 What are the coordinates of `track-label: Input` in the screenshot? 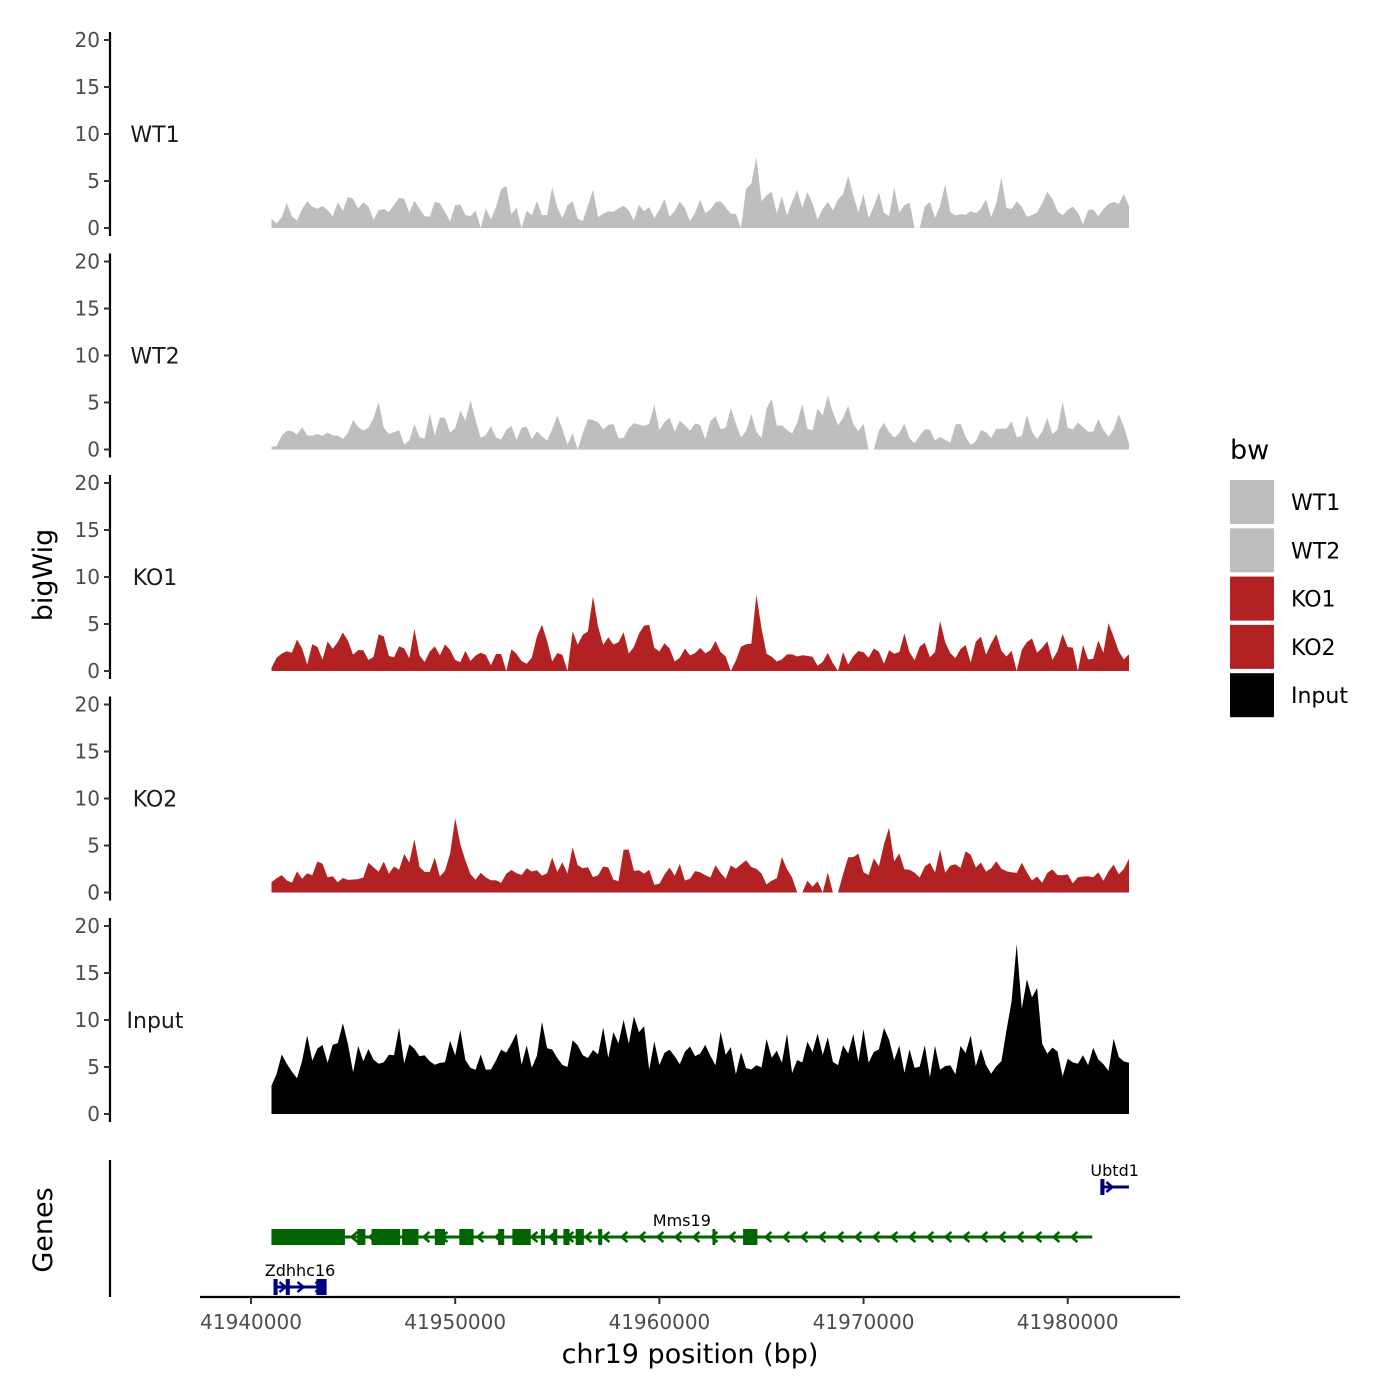 It's located at (155, 1021).